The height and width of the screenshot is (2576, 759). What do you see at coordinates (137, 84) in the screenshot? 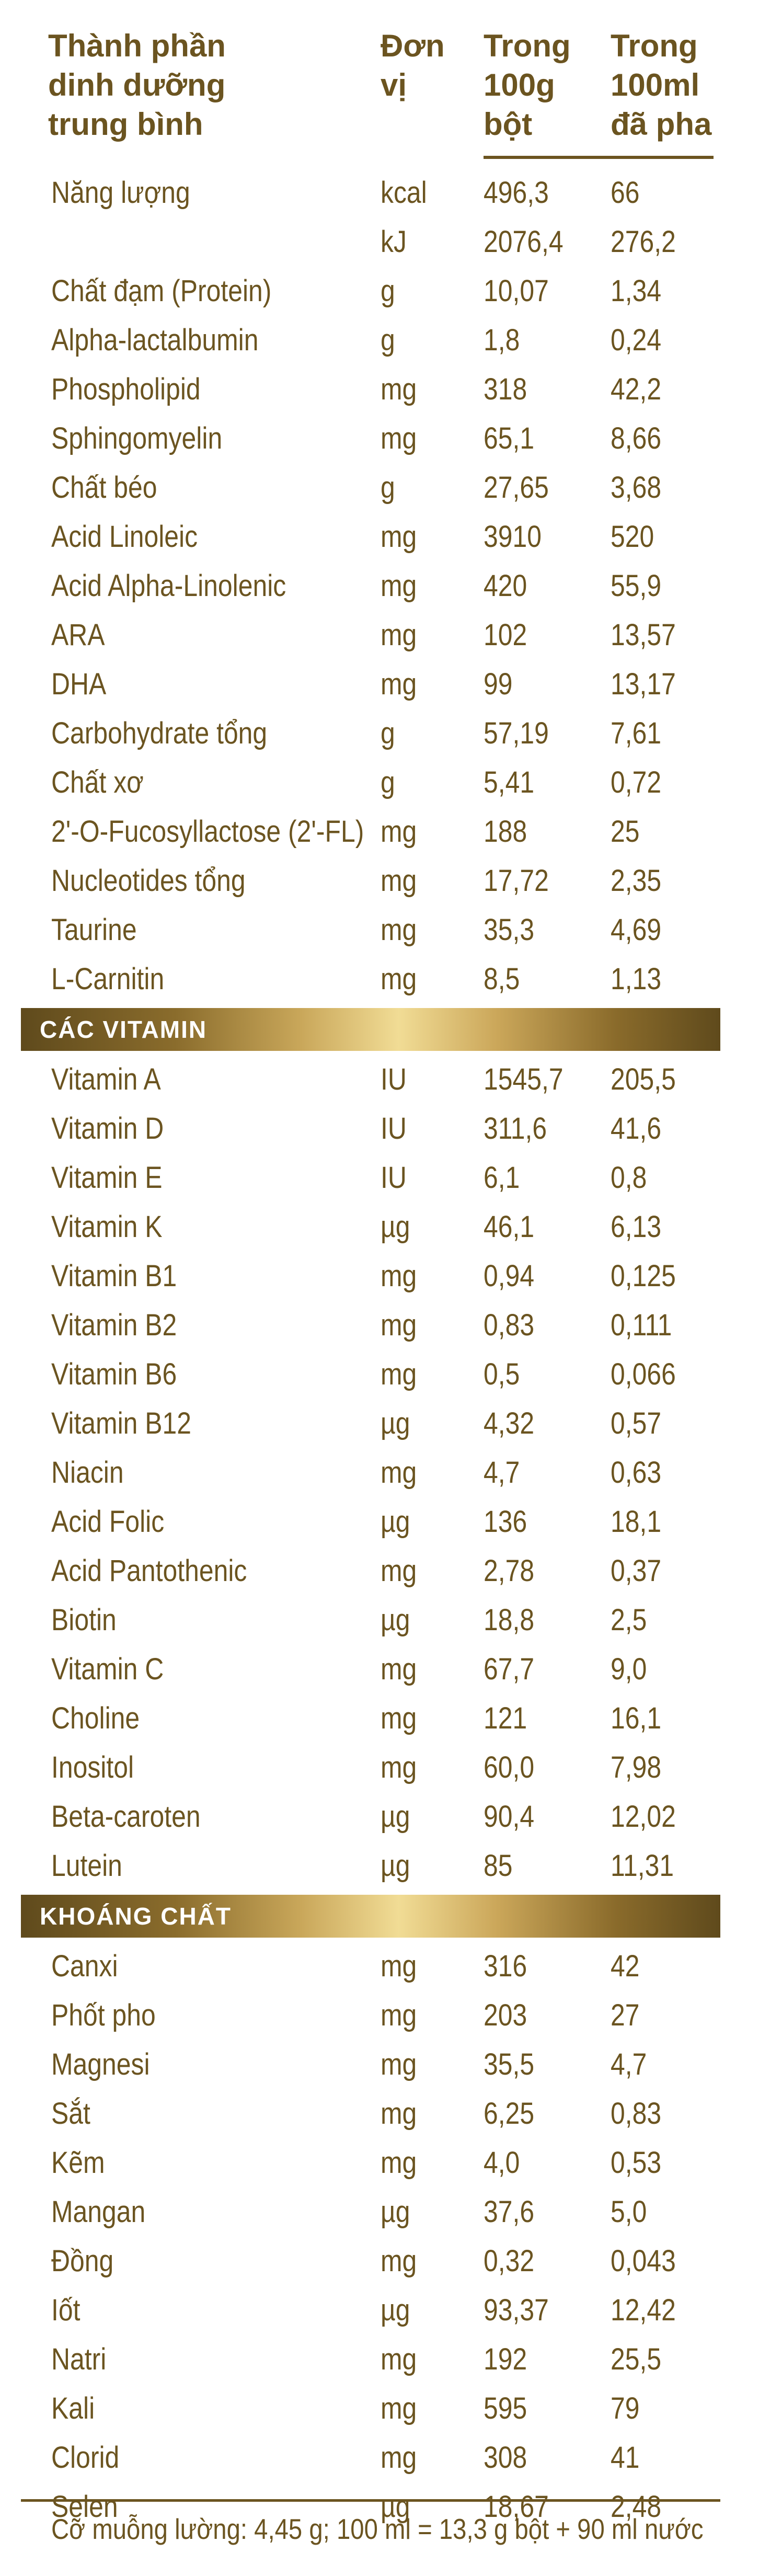
I see `header-line: dinh dưỡng` at bounding box center [137, 84].